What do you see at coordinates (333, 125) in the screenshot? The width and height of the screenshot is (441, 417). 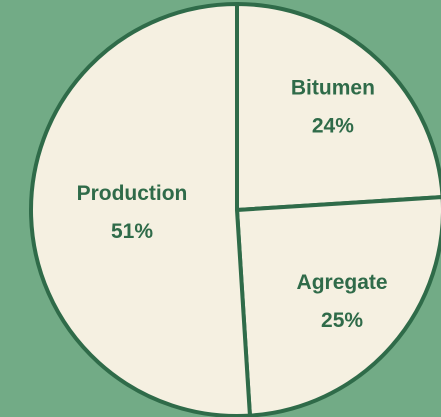 I see `slice-value-label: 24%` at bounding box center [333, 125].